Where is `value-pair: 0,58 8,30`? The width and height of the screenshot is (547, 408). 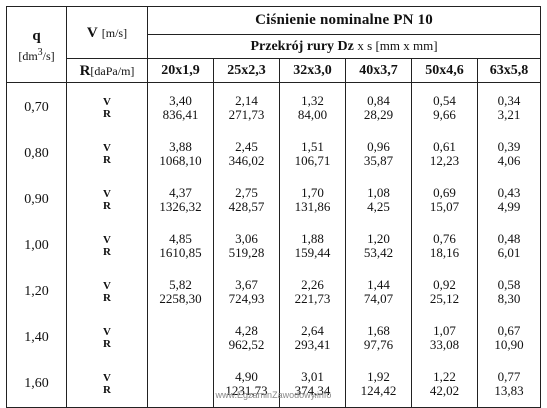
value-pair: 0,58 8,30 is located at coordinates (509, 291).